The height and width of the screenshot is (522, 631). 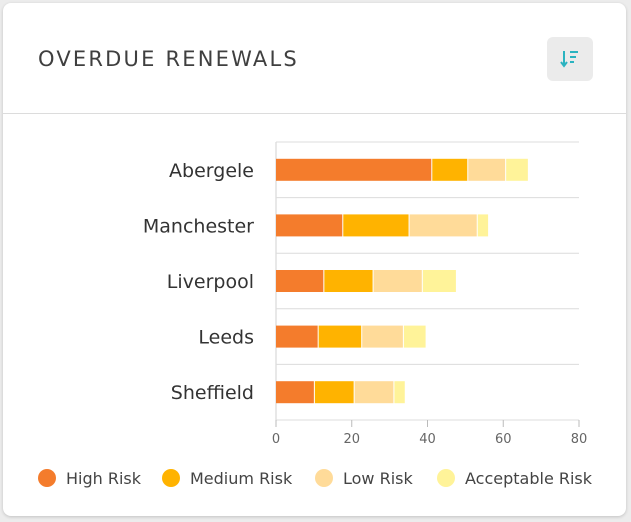 I want to click on bar-abergele-high-risk, so click(x=354, y=169).